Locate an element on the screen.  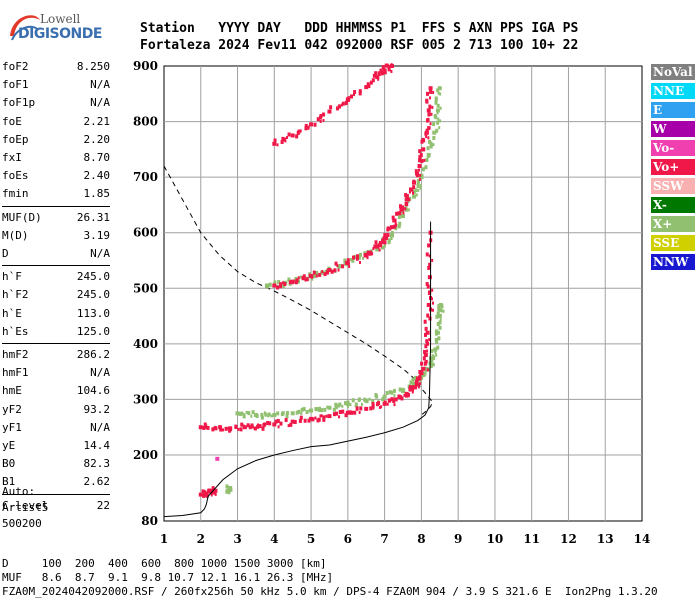
param-value: 125.0 is located at coordinates (93, 331).